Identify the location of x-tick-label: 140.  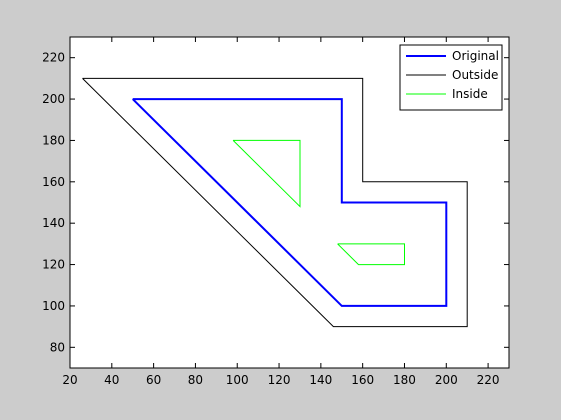
(320, 380).